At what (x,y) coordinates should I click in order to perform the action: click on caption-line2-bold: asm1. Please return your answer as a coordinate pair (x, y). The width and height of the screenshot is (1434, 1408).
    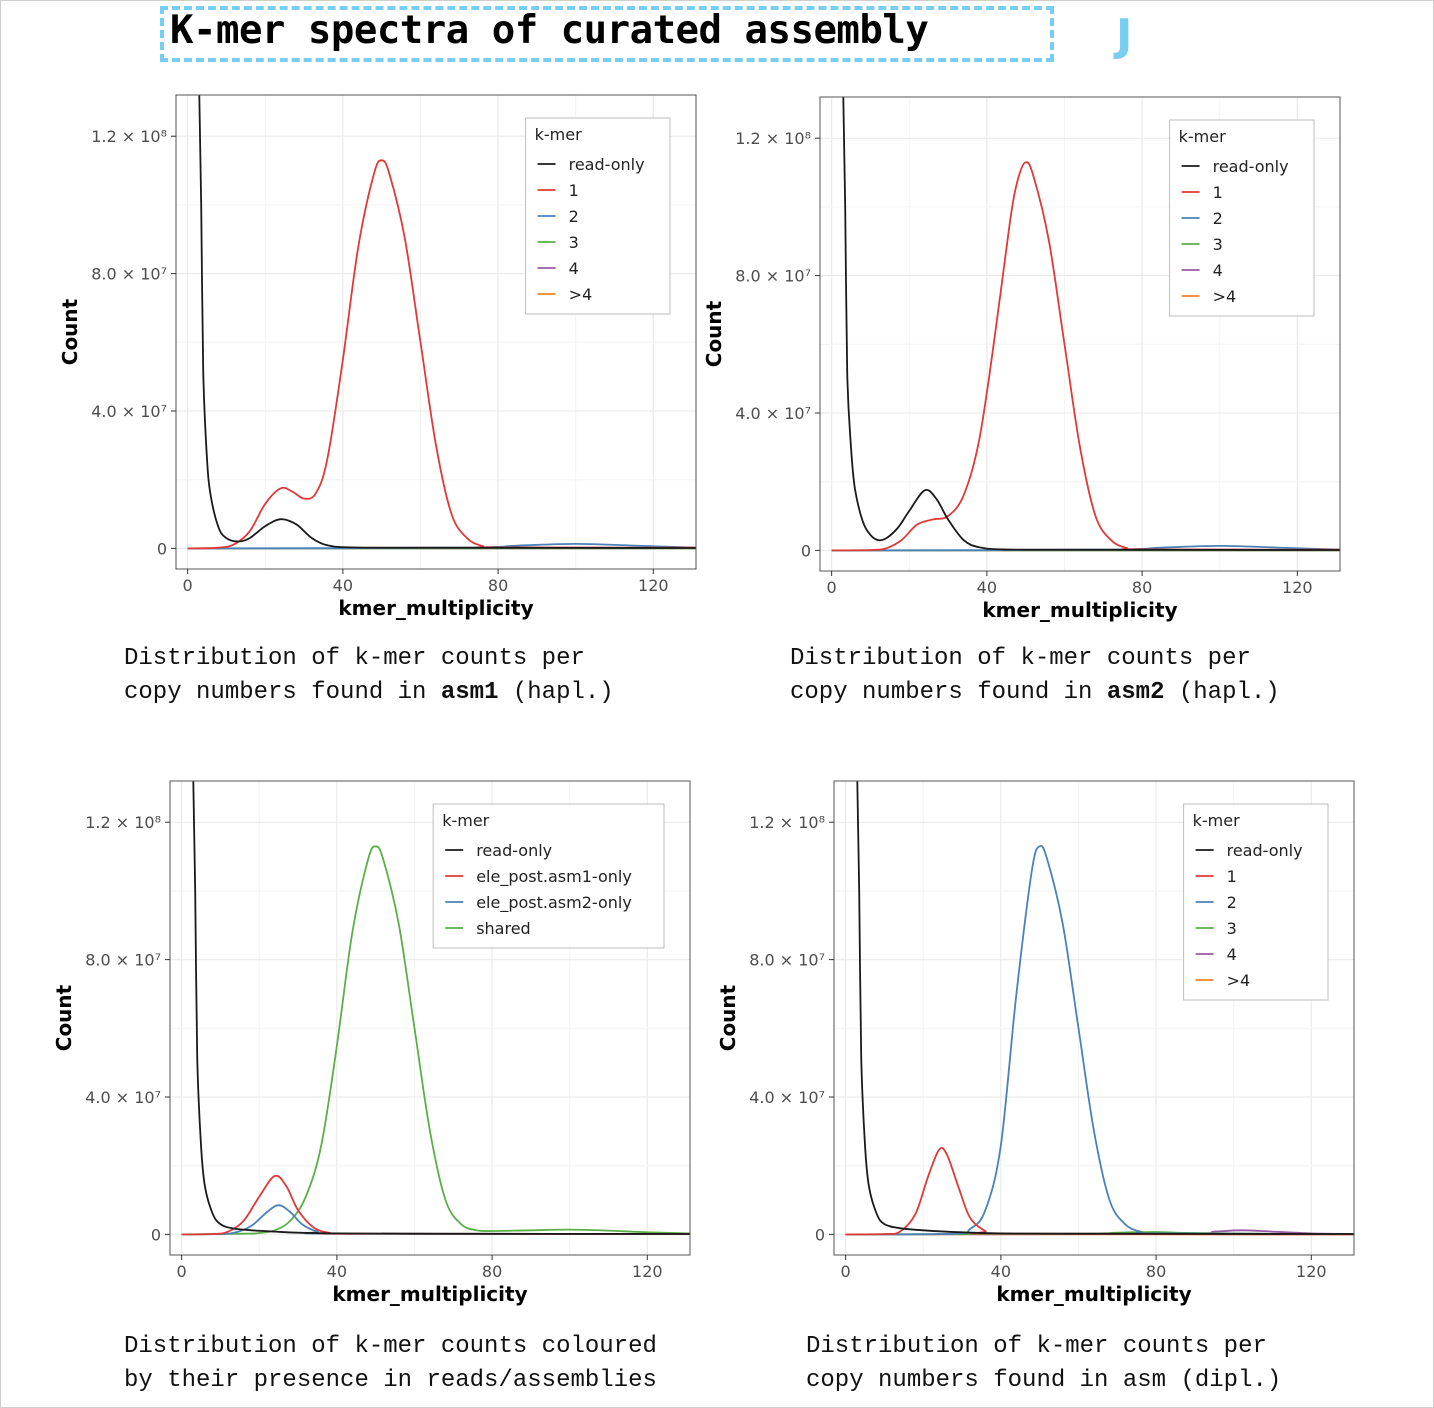
    Looking at the image, I should click on (469, 692).